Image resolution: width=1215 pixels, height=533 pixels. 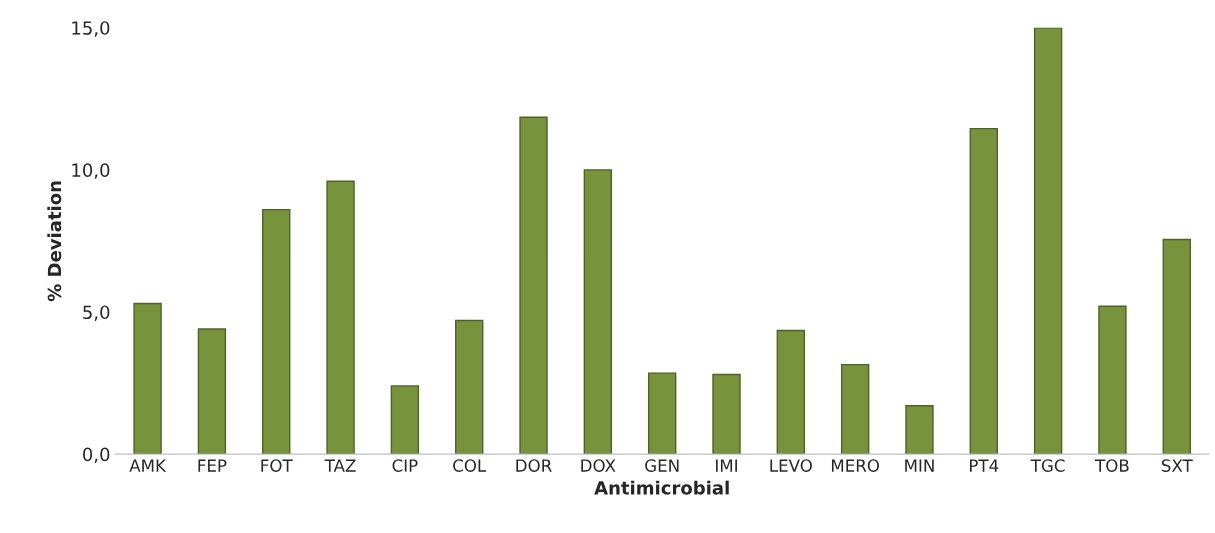 I want to click on x-tick-label: AMK, so click(x=148, y=465).